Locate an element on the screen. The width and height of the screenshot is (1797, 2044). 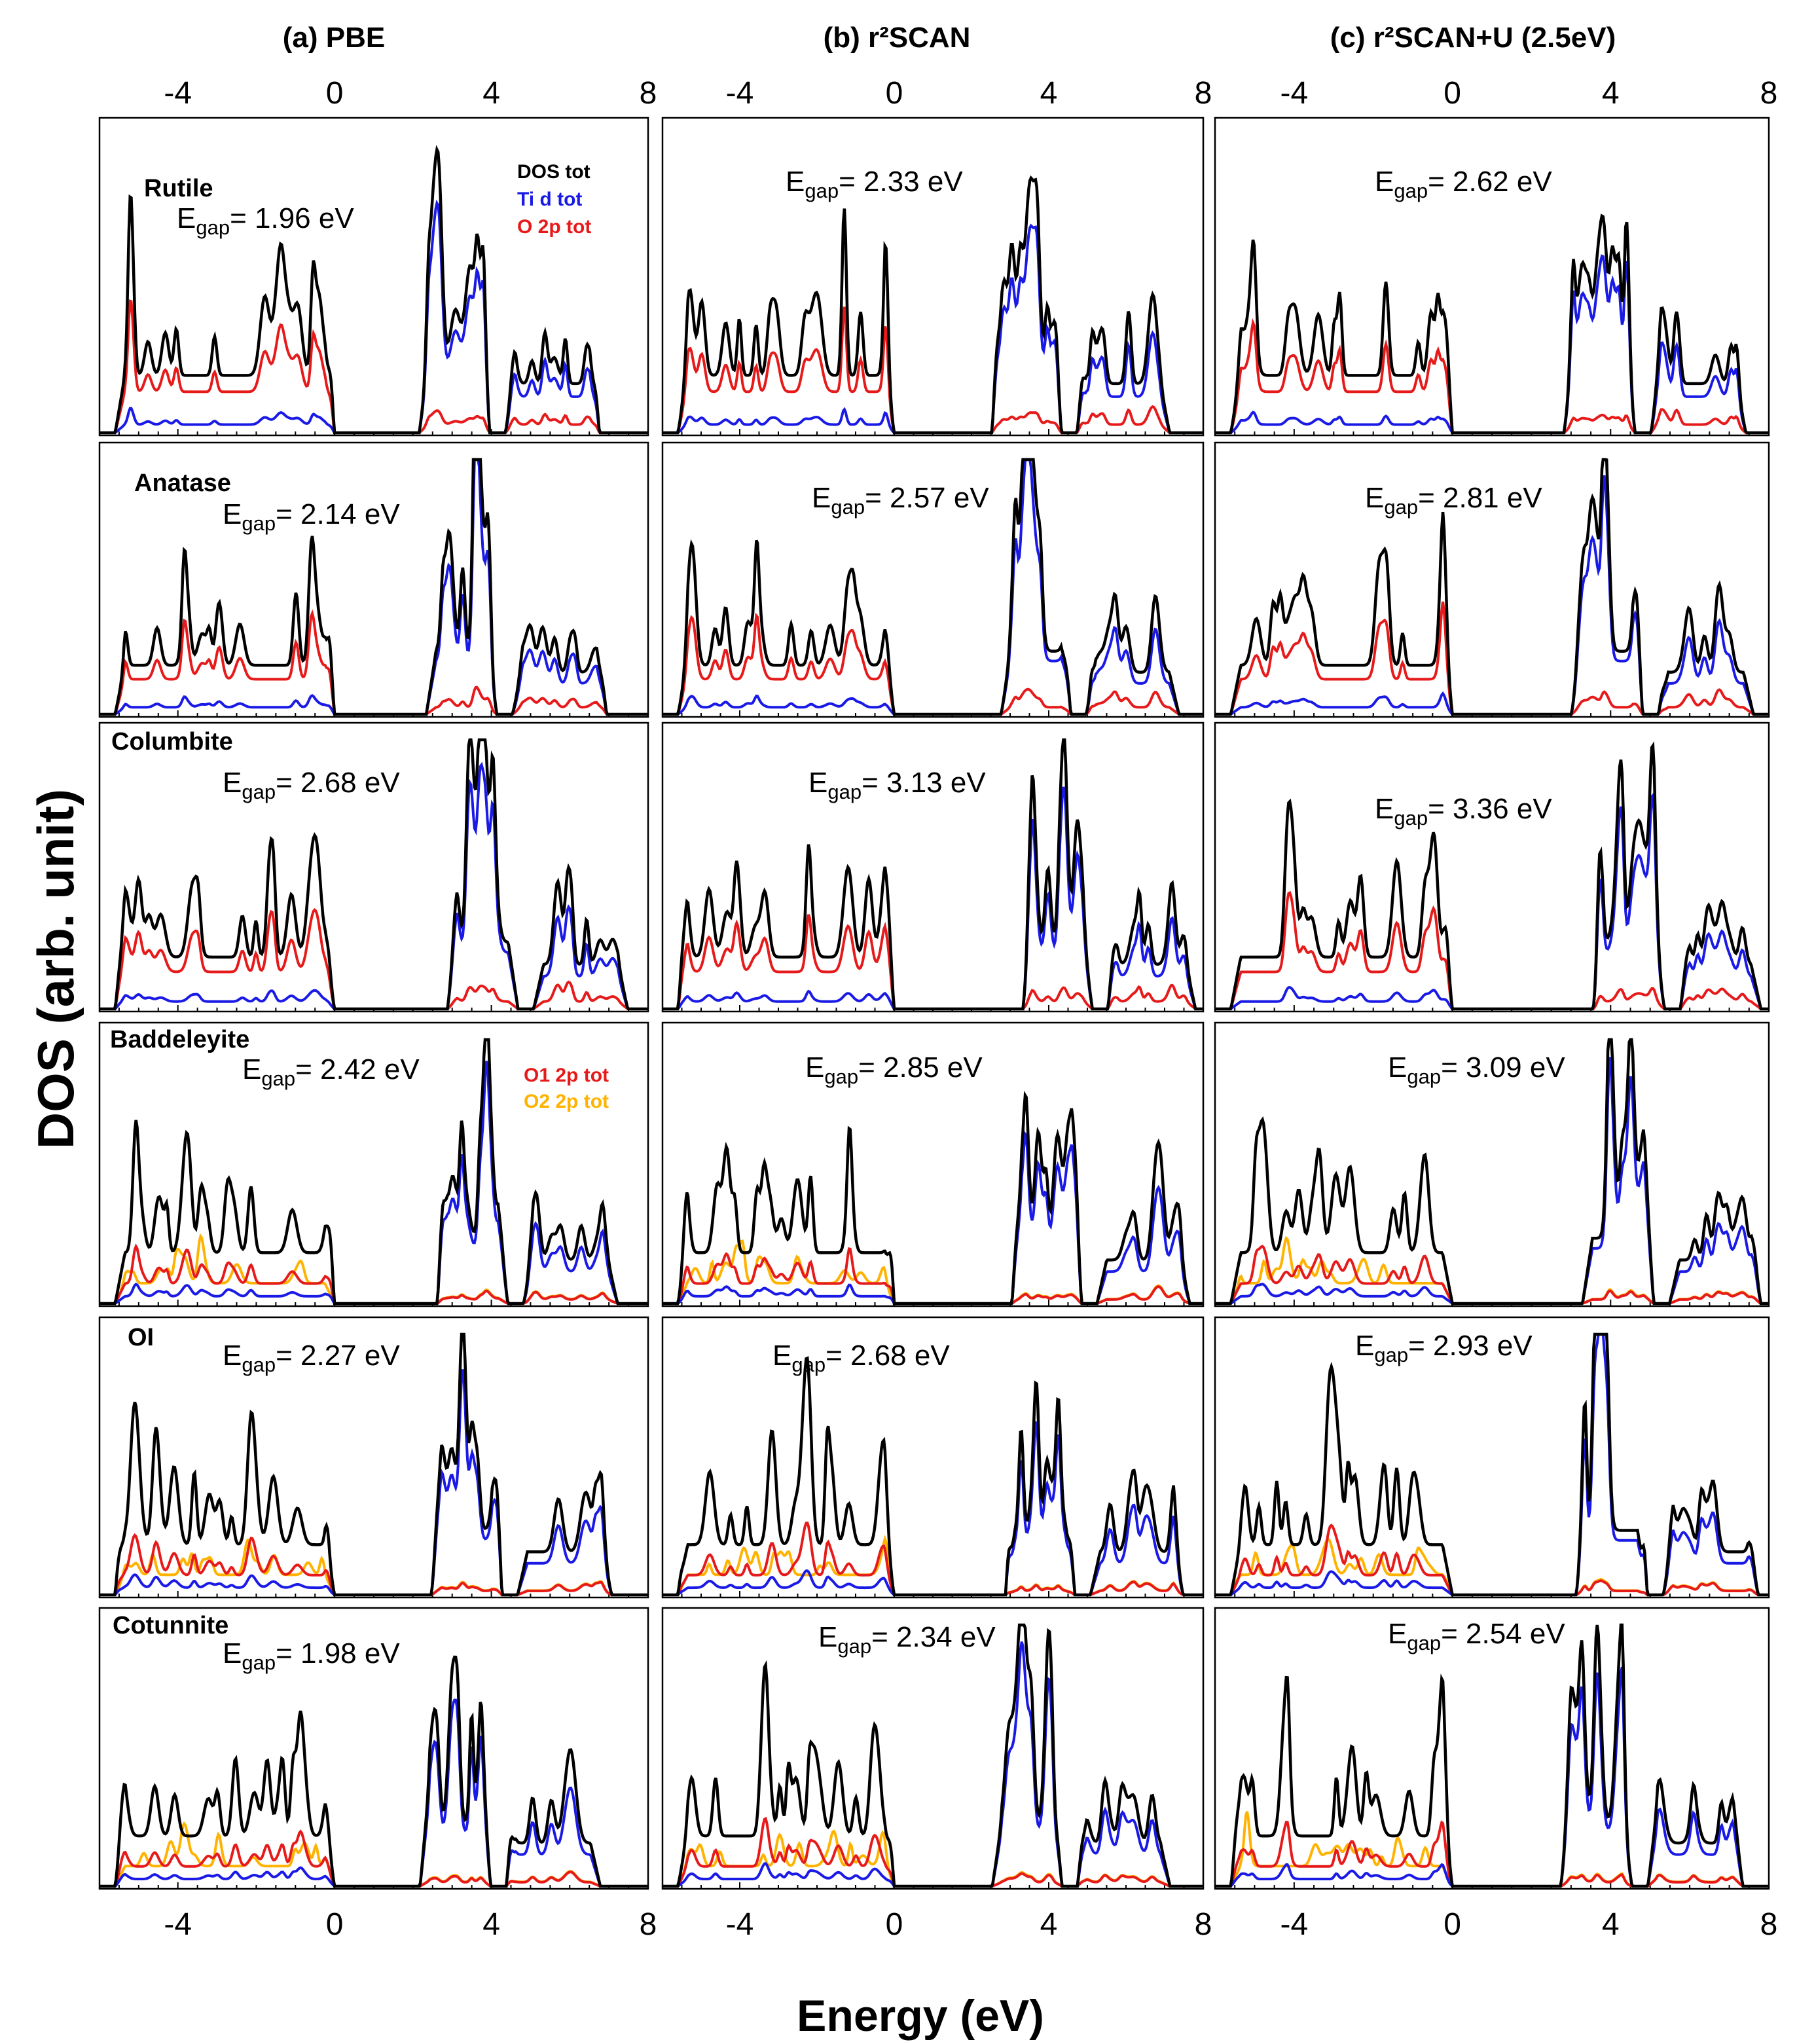
column-title-pbe: (a) PBE is located at coordinates (334, 38).